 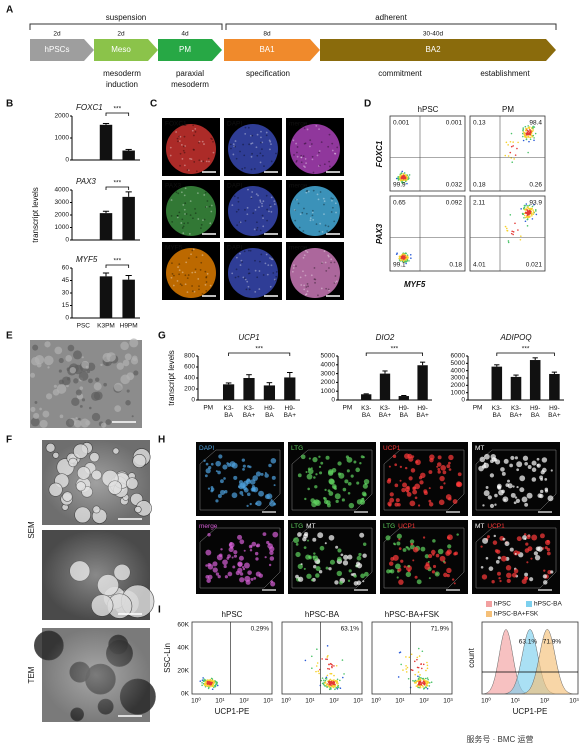 I want to click on y-tick-label: 200, so click(x=189, y=389).